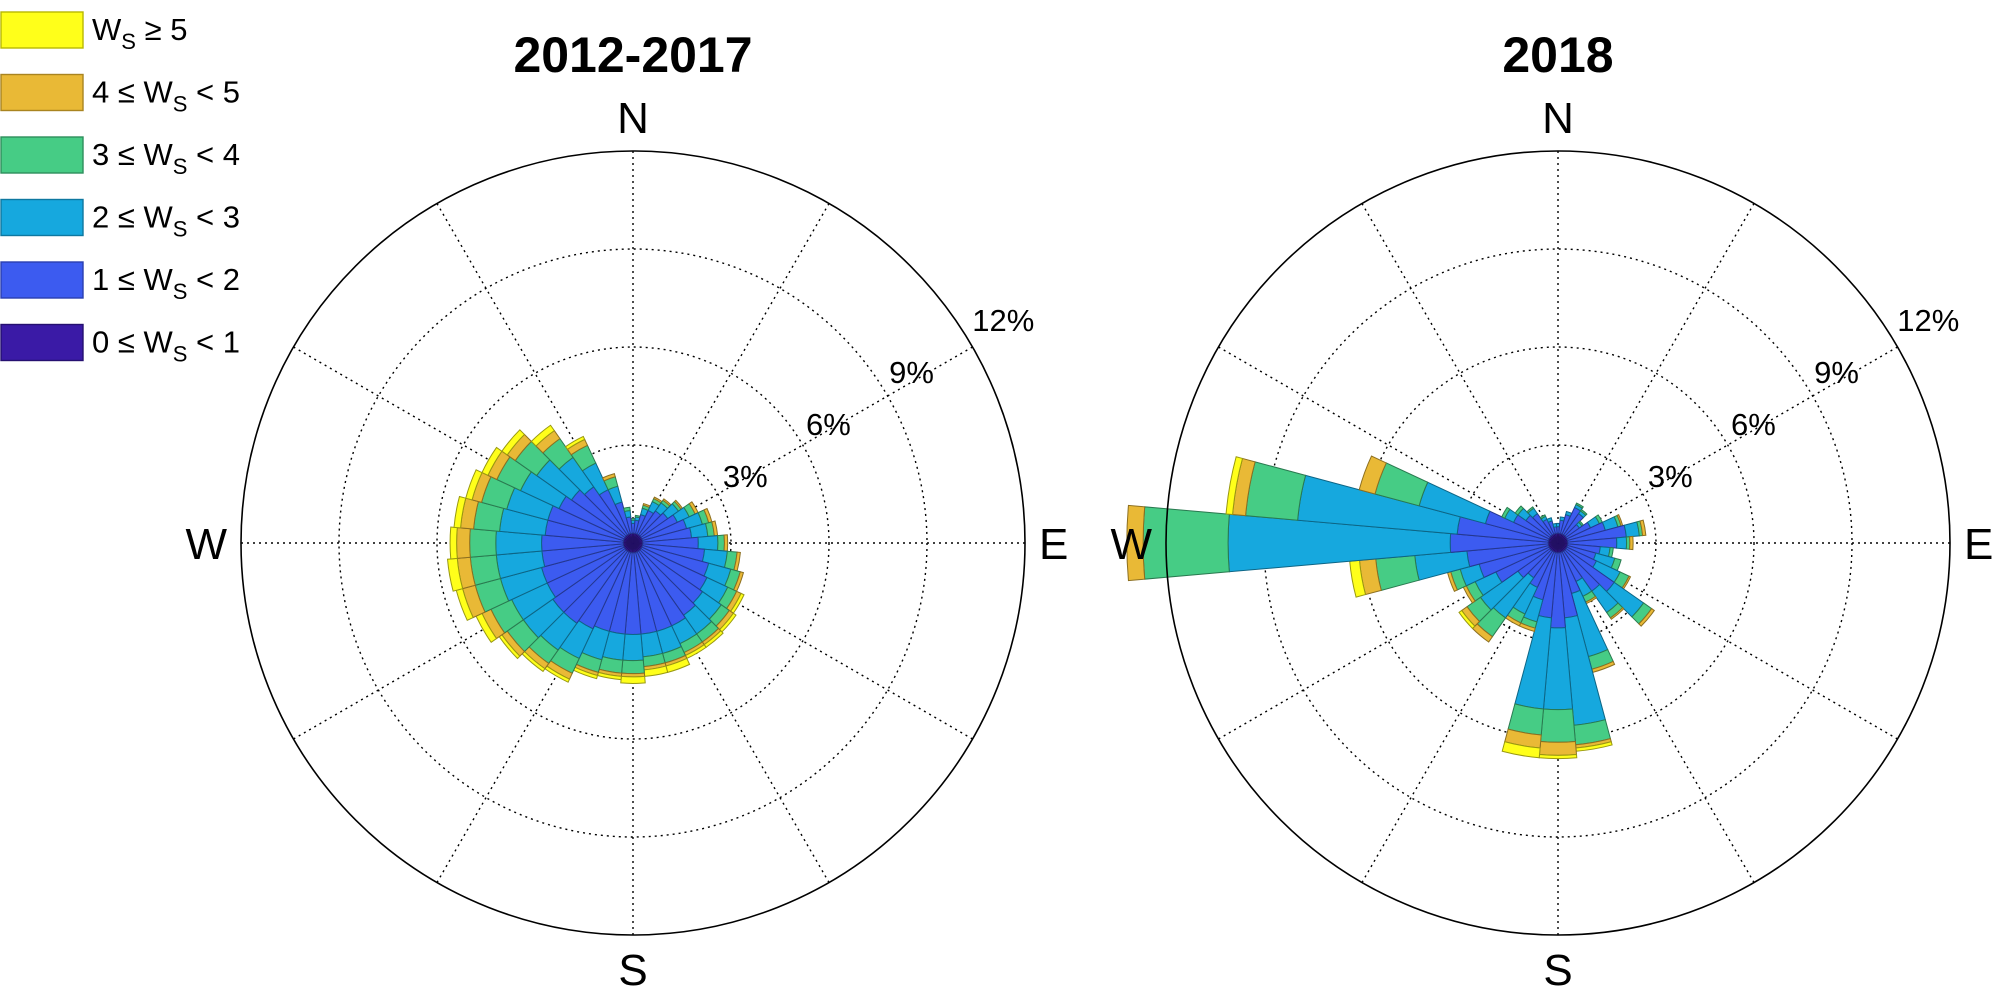 The height and width of the screenshot is (1000, 2000). Describe the element at coordinates (166, 96) in the screenshot. I see `legend-label: 4 ≤ WS < 5` at that location.